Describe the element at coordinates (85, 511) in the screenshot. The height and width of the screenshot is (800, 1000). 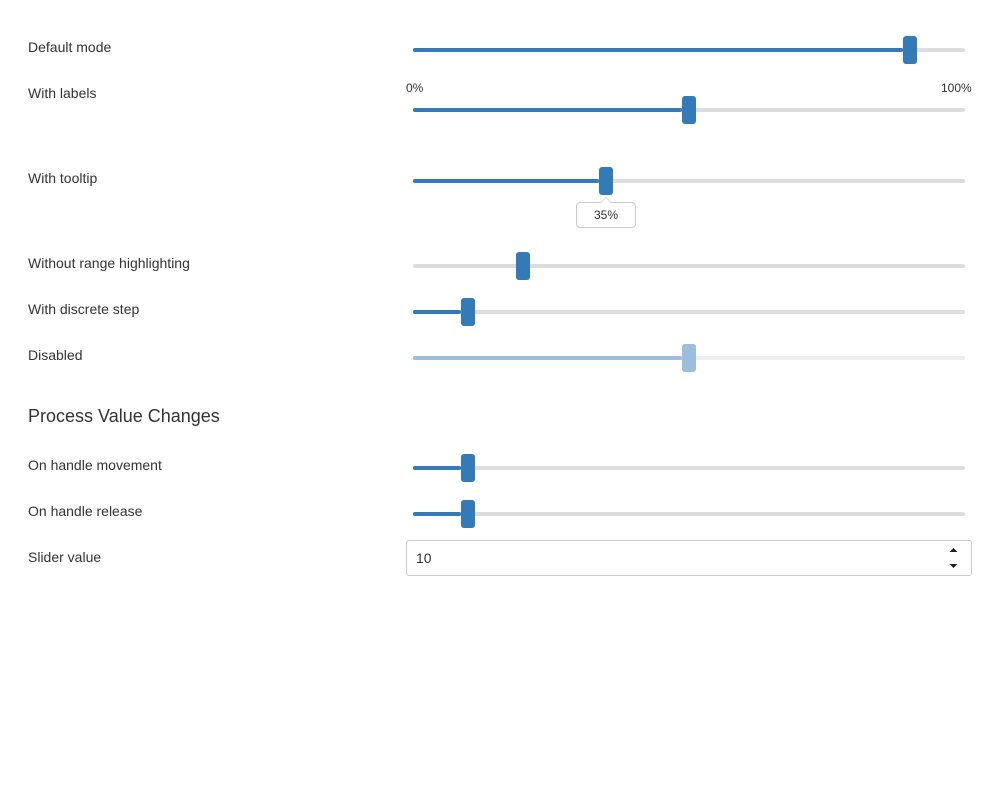
I see `label-on-handle-release: On handle release` at that location.